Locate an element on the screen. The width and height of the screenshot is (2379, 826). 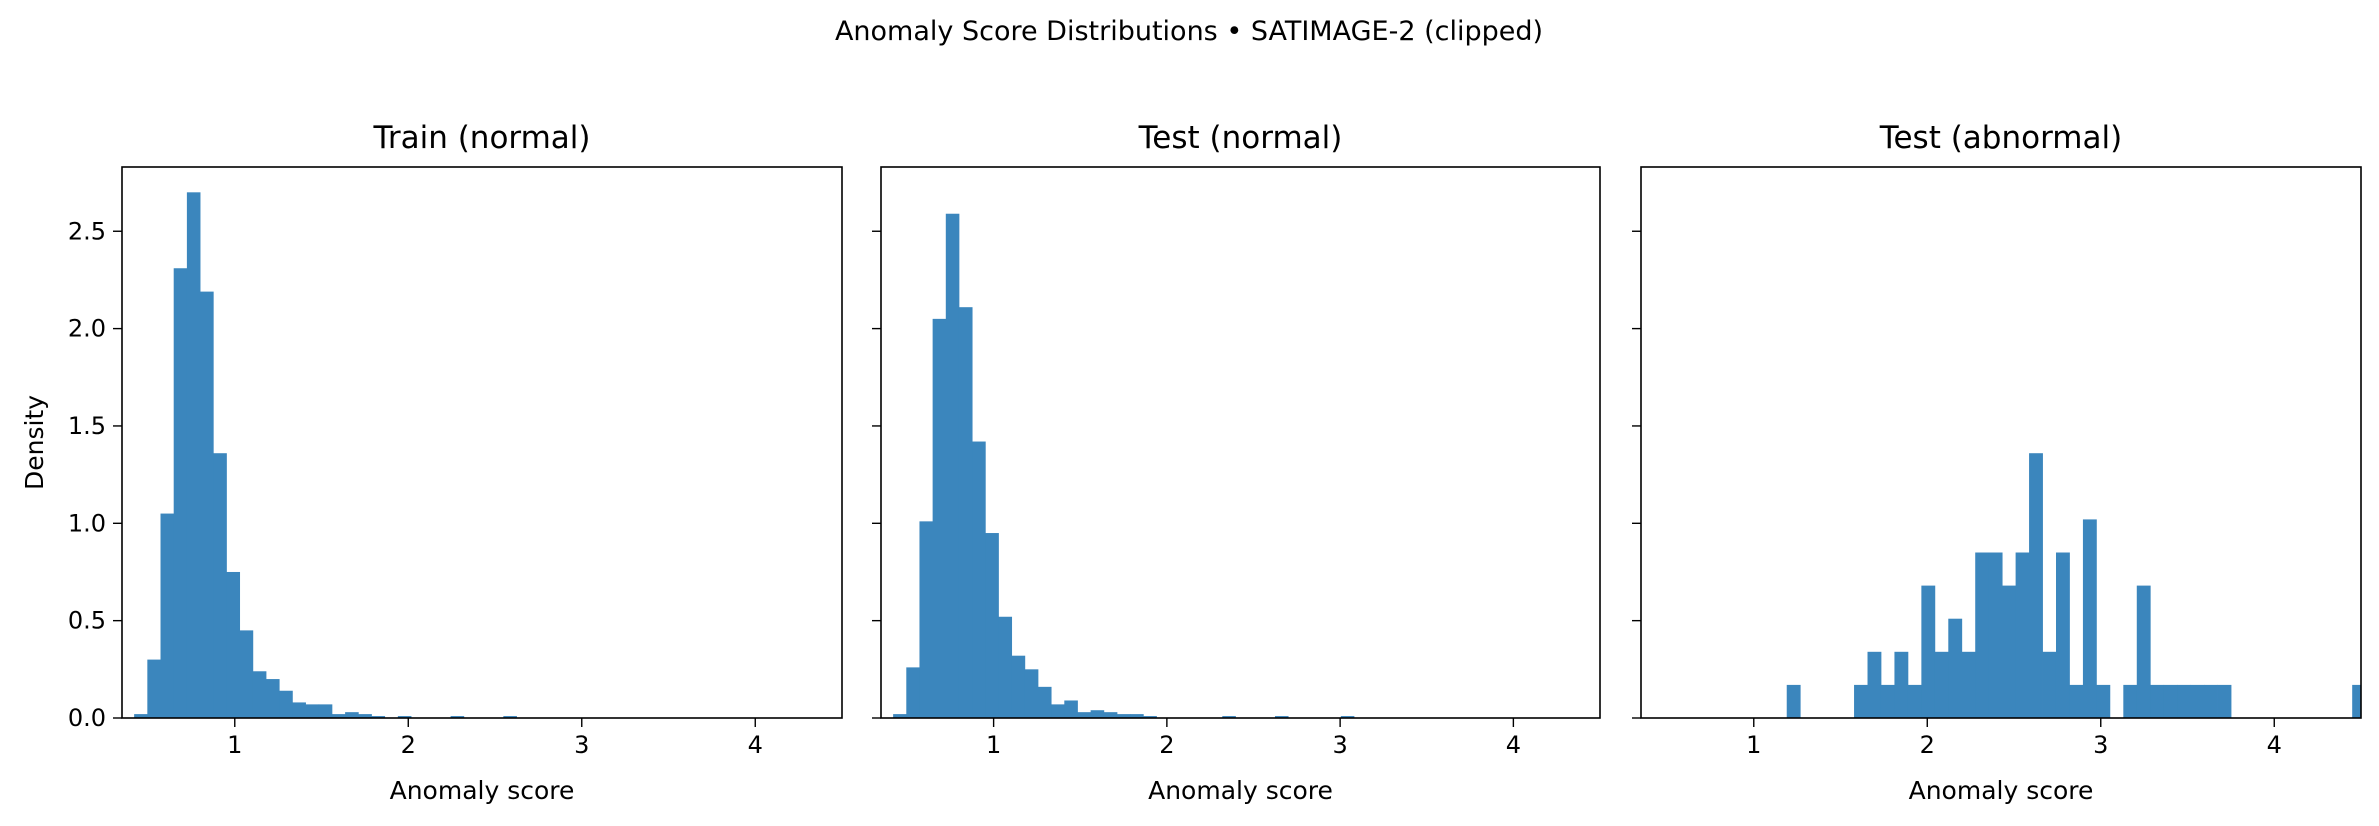
y-tick-label: 0.5 is located at coordinates (87, 621).